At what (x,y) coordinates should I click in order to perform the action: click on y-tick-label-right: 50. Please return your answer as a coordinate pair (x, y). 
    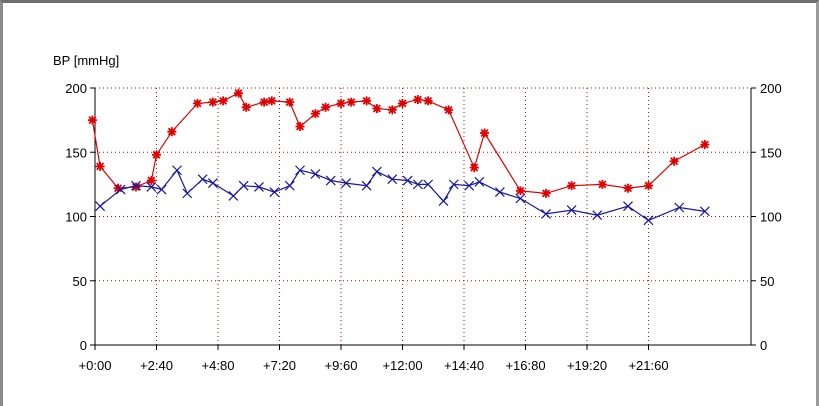
    Looking at the image, I should click on (767, 281).